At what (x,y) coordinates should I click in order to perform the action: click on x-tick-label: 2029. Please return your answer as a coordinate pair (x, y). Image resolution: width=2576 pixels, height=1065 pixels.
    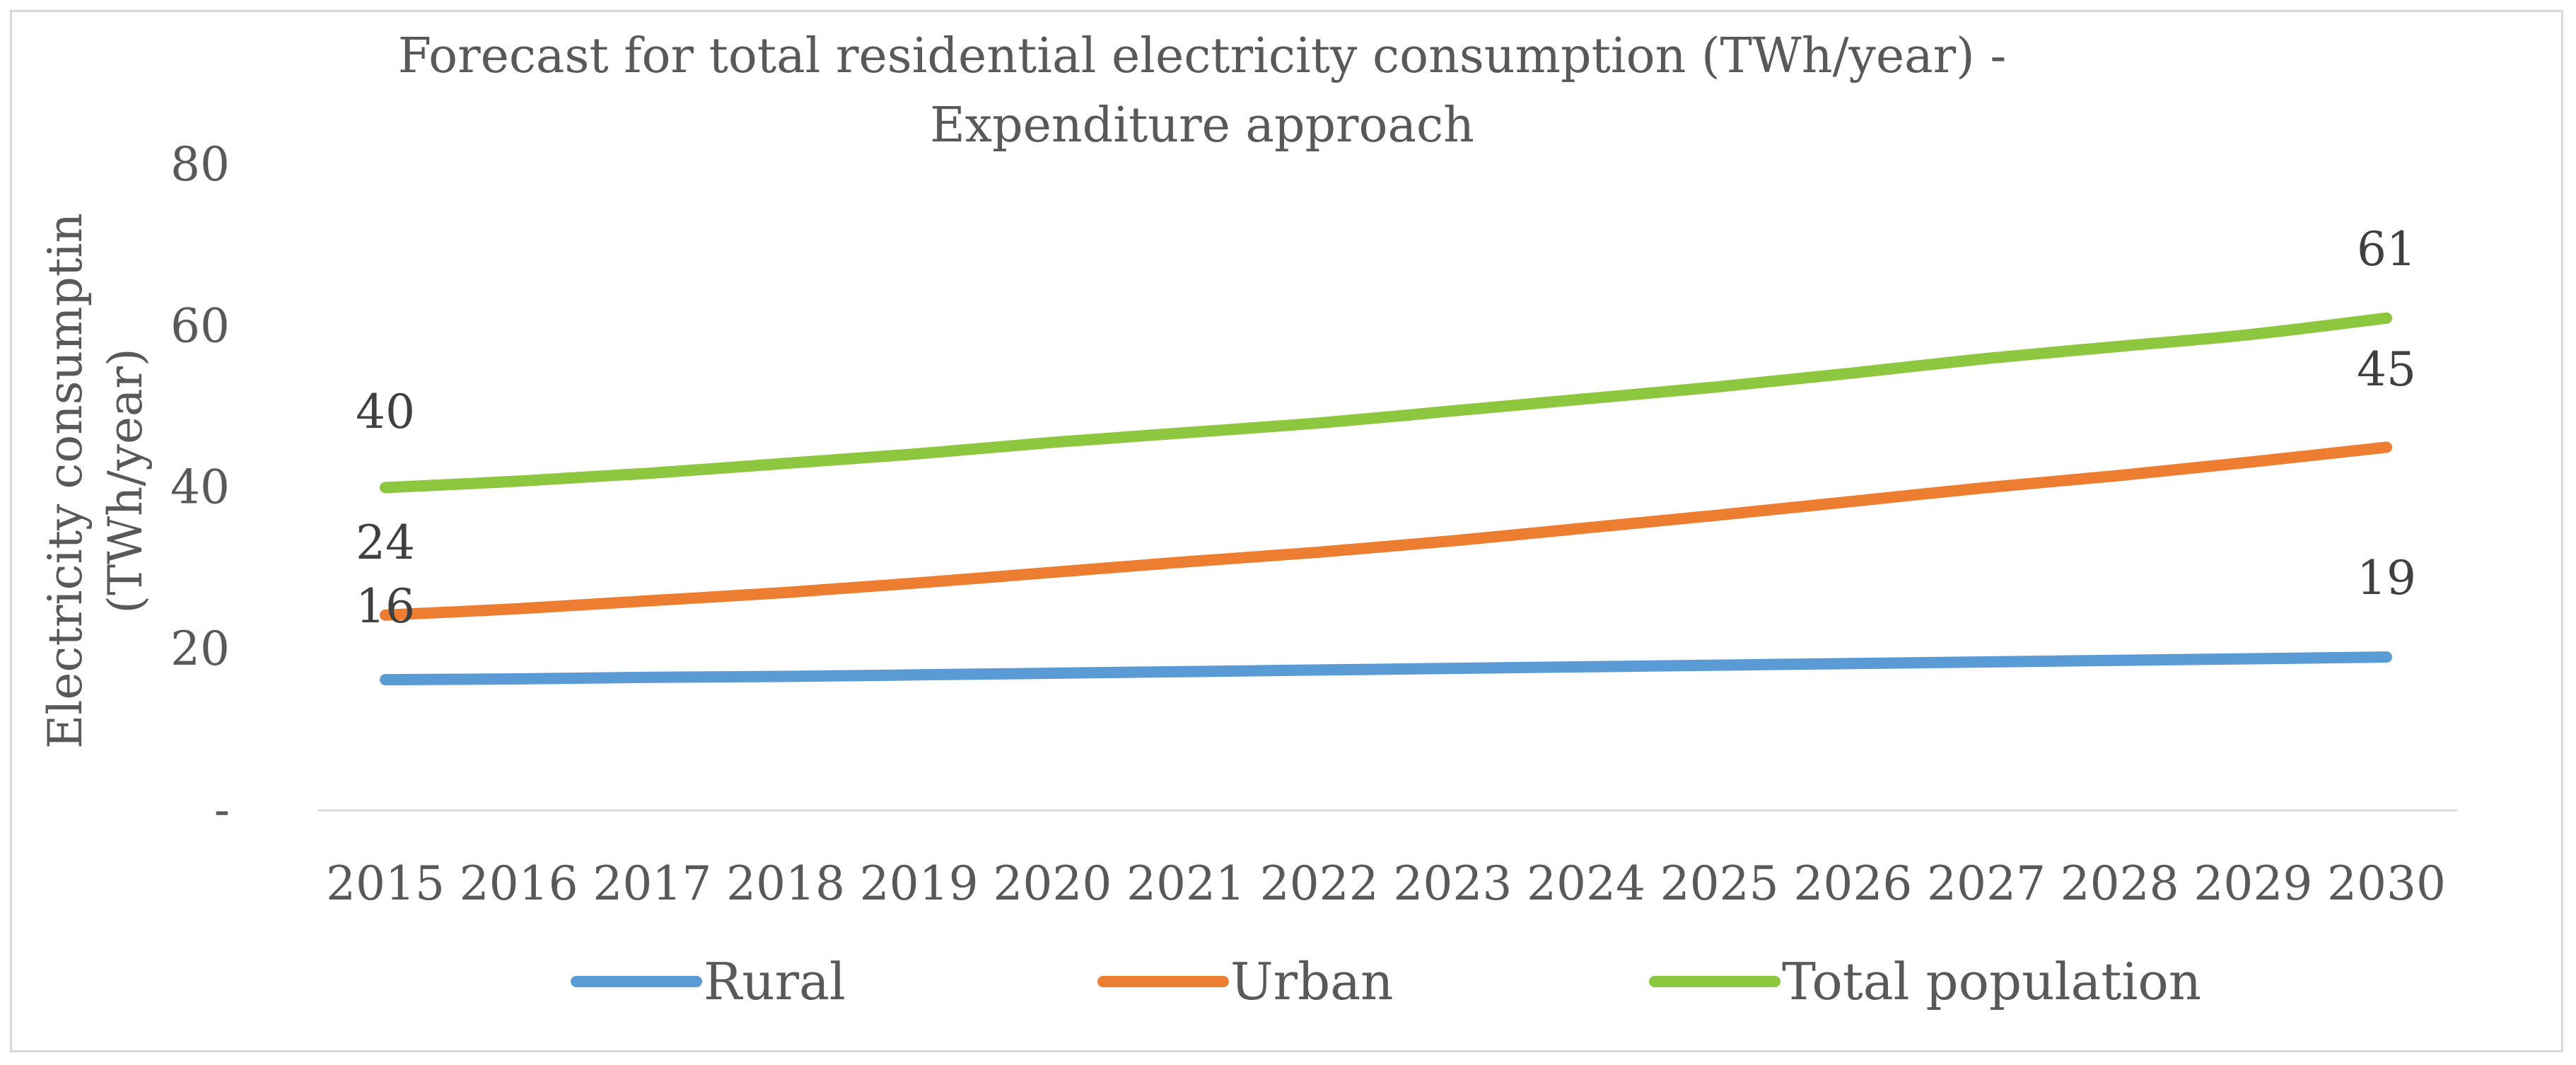
    Looking at the image, I should click on (2252, 883).